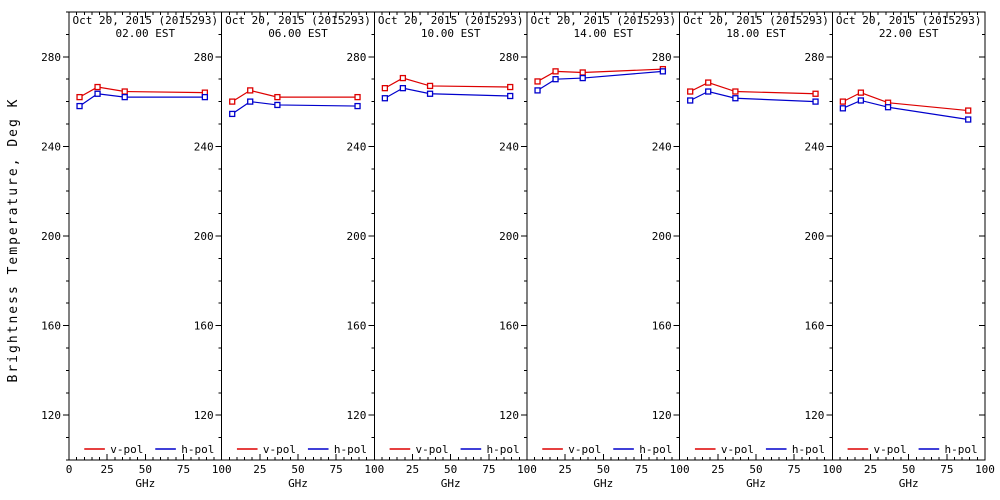 The width and height of the screenshot is (1000, 500). Describe the element at coordinates (69, 469) in the screenshot. I see `x-tick-label: 0` at that location.